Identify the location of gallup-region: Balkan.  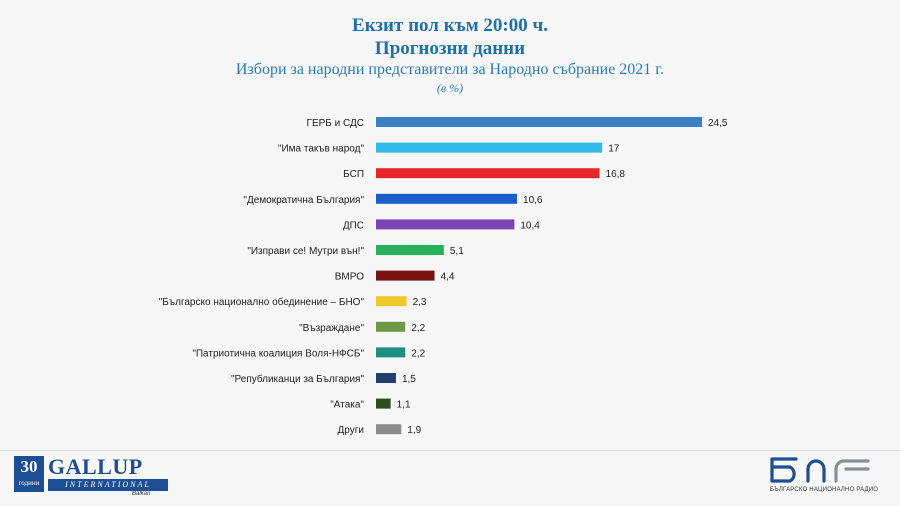
(141, 494).